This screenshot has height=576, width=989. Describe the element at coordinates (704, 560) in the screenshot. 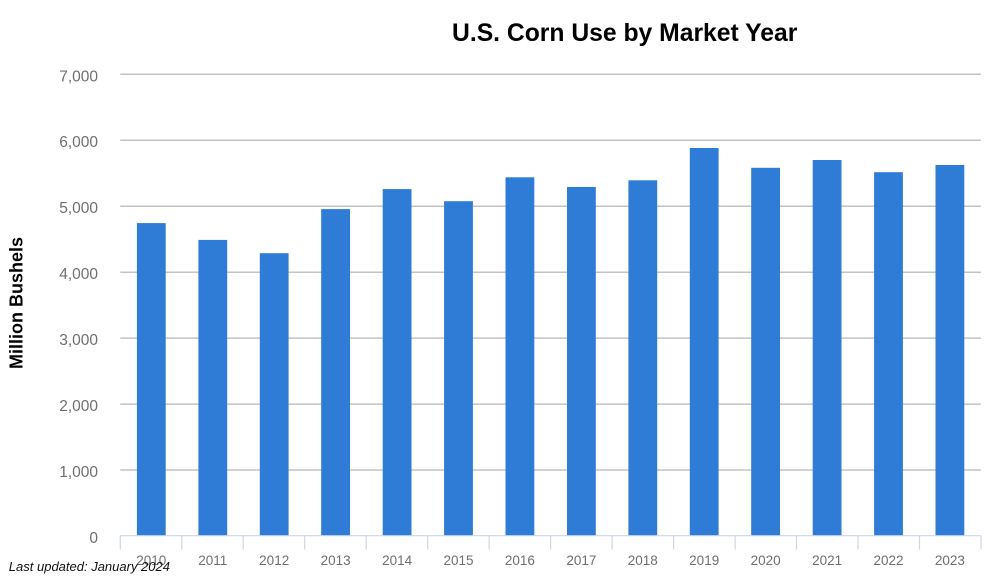

I see `svg-text: 2019` at that location.